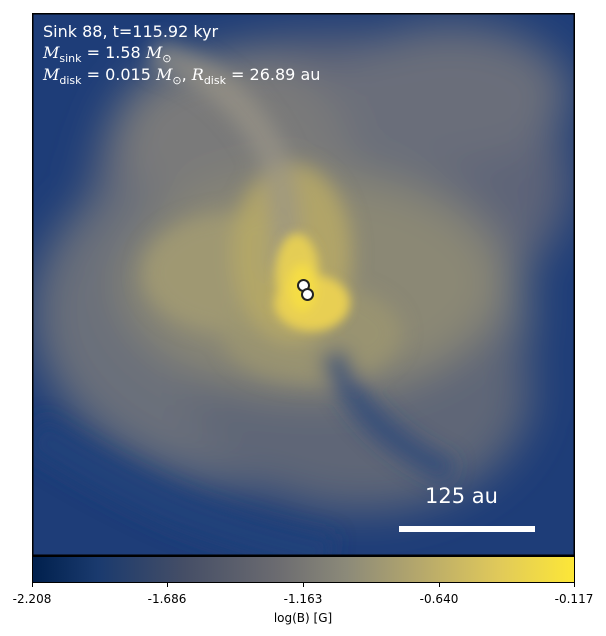 This screenshot has width=606, height=636. I want to click on rdisk-symbol: R, so click(197, 74).